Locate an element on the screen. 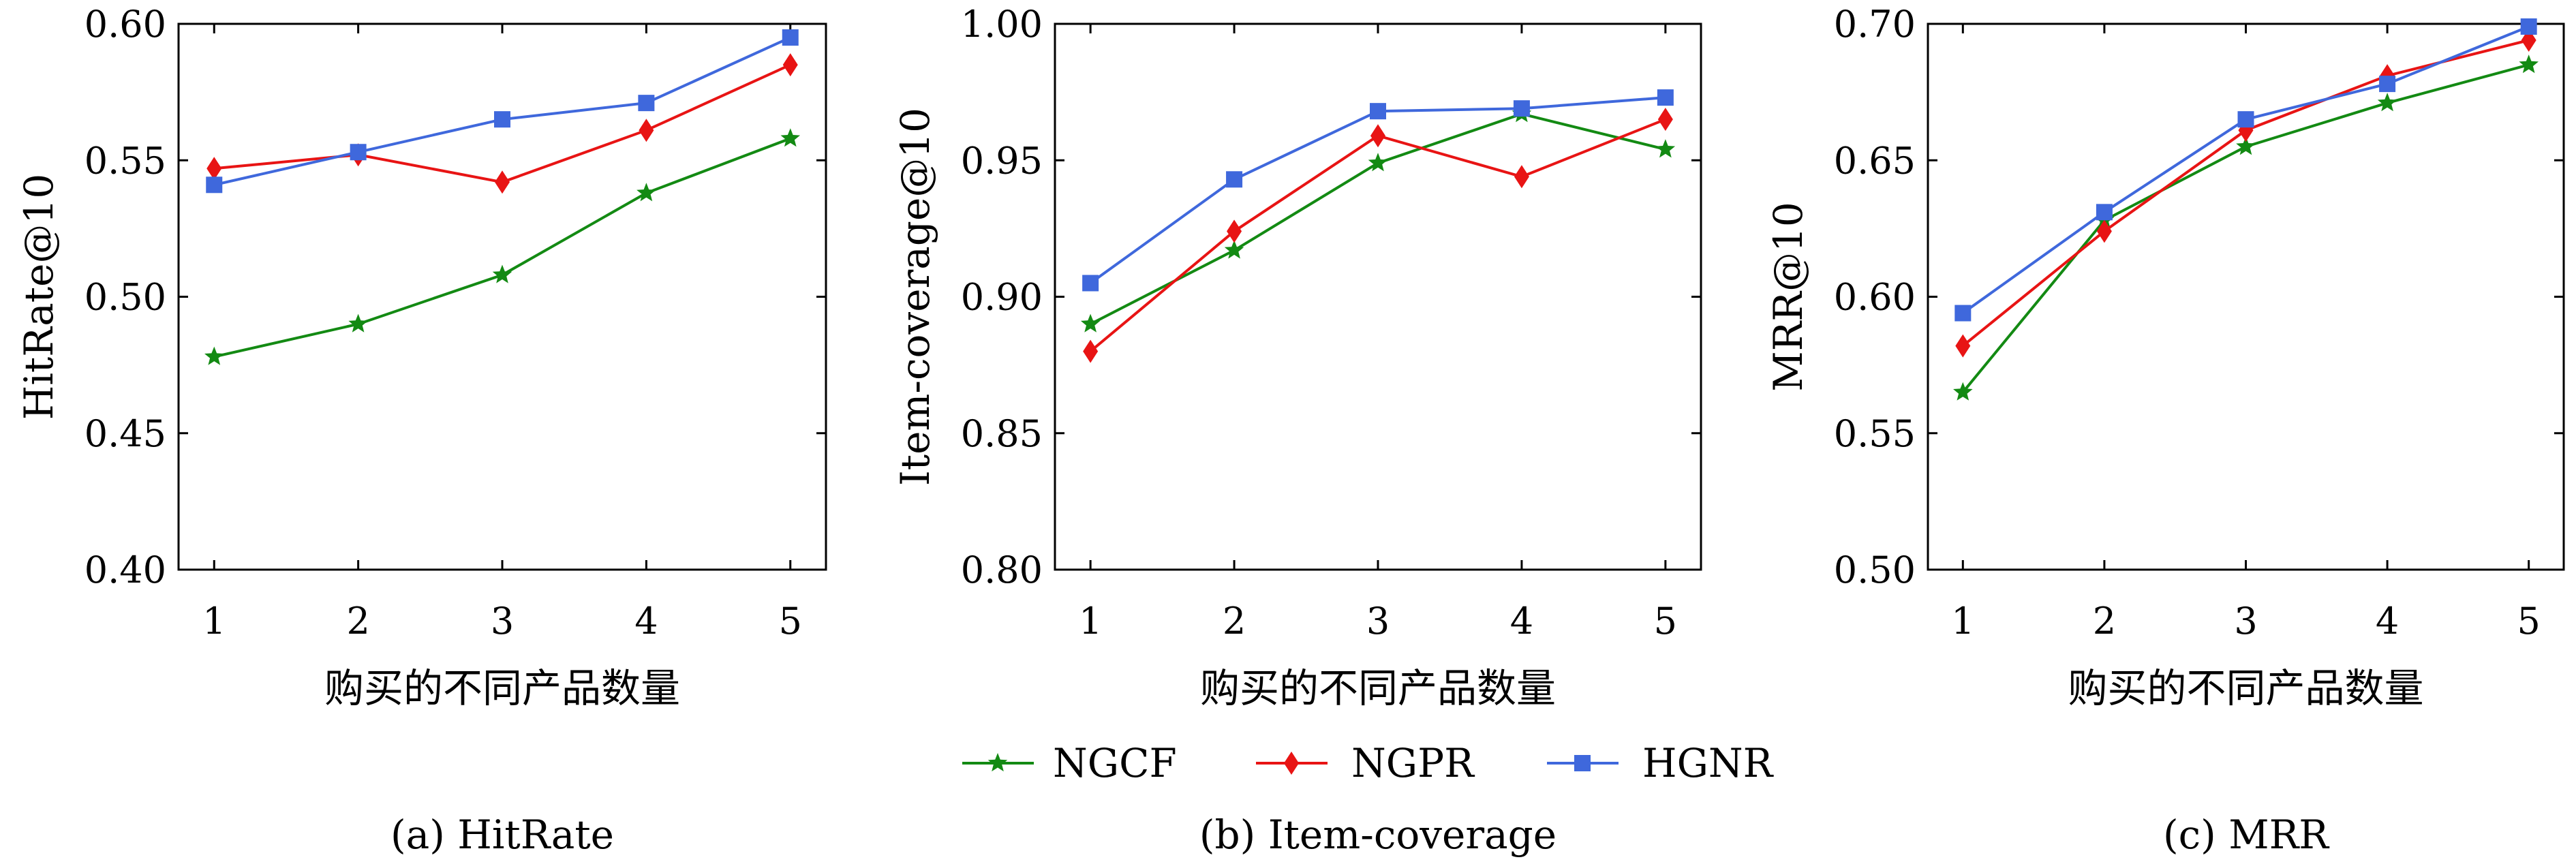 This screenshot has height=864, width=2576. legend: NGCF NGPR HGNR is located at coordinates (1368, 763).